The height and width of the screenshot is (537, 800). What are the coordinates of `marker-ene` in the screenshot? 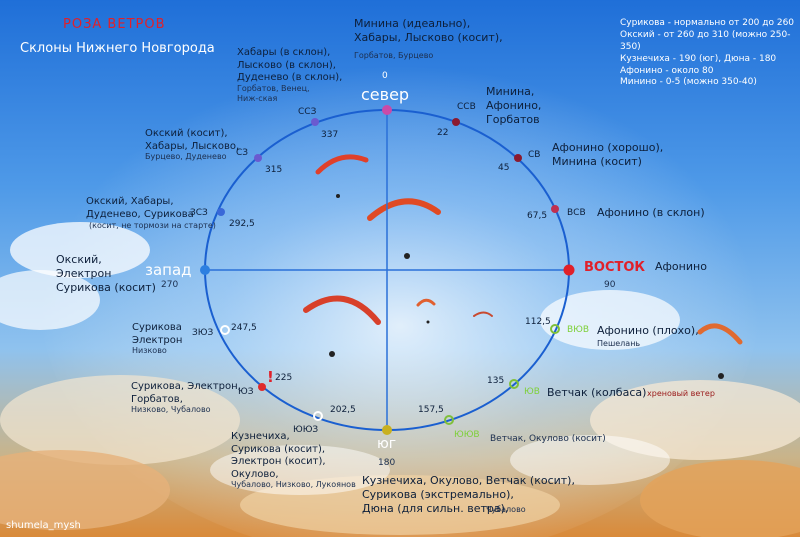 It's located at (555, 209).